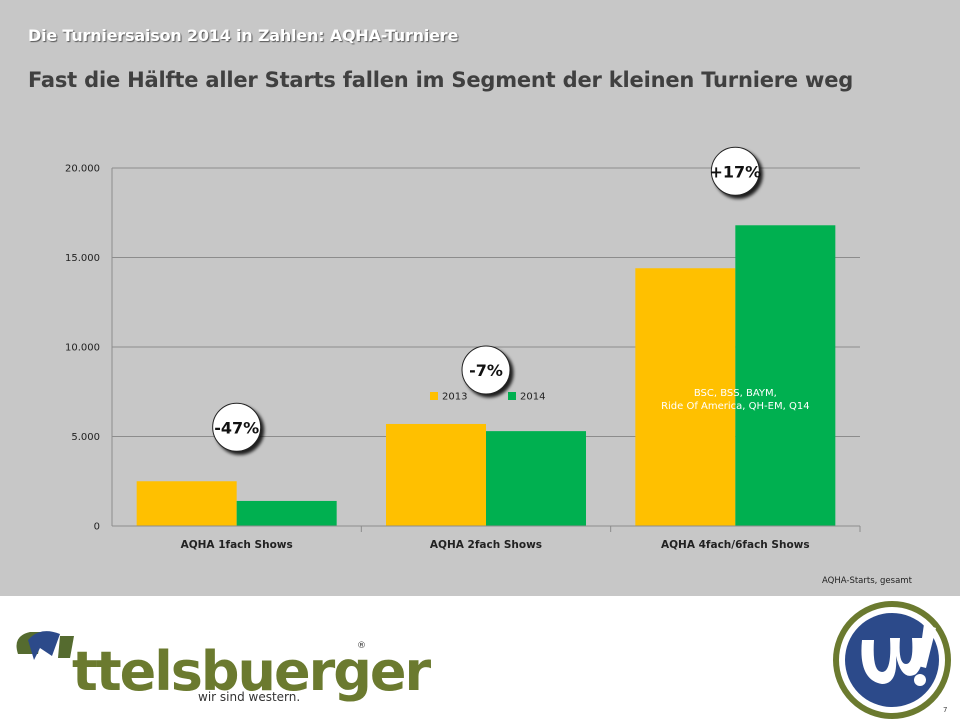 The width and height of the screenshot is (960, 720). I want to click on y-tick-label: 0, so click(97, 527).